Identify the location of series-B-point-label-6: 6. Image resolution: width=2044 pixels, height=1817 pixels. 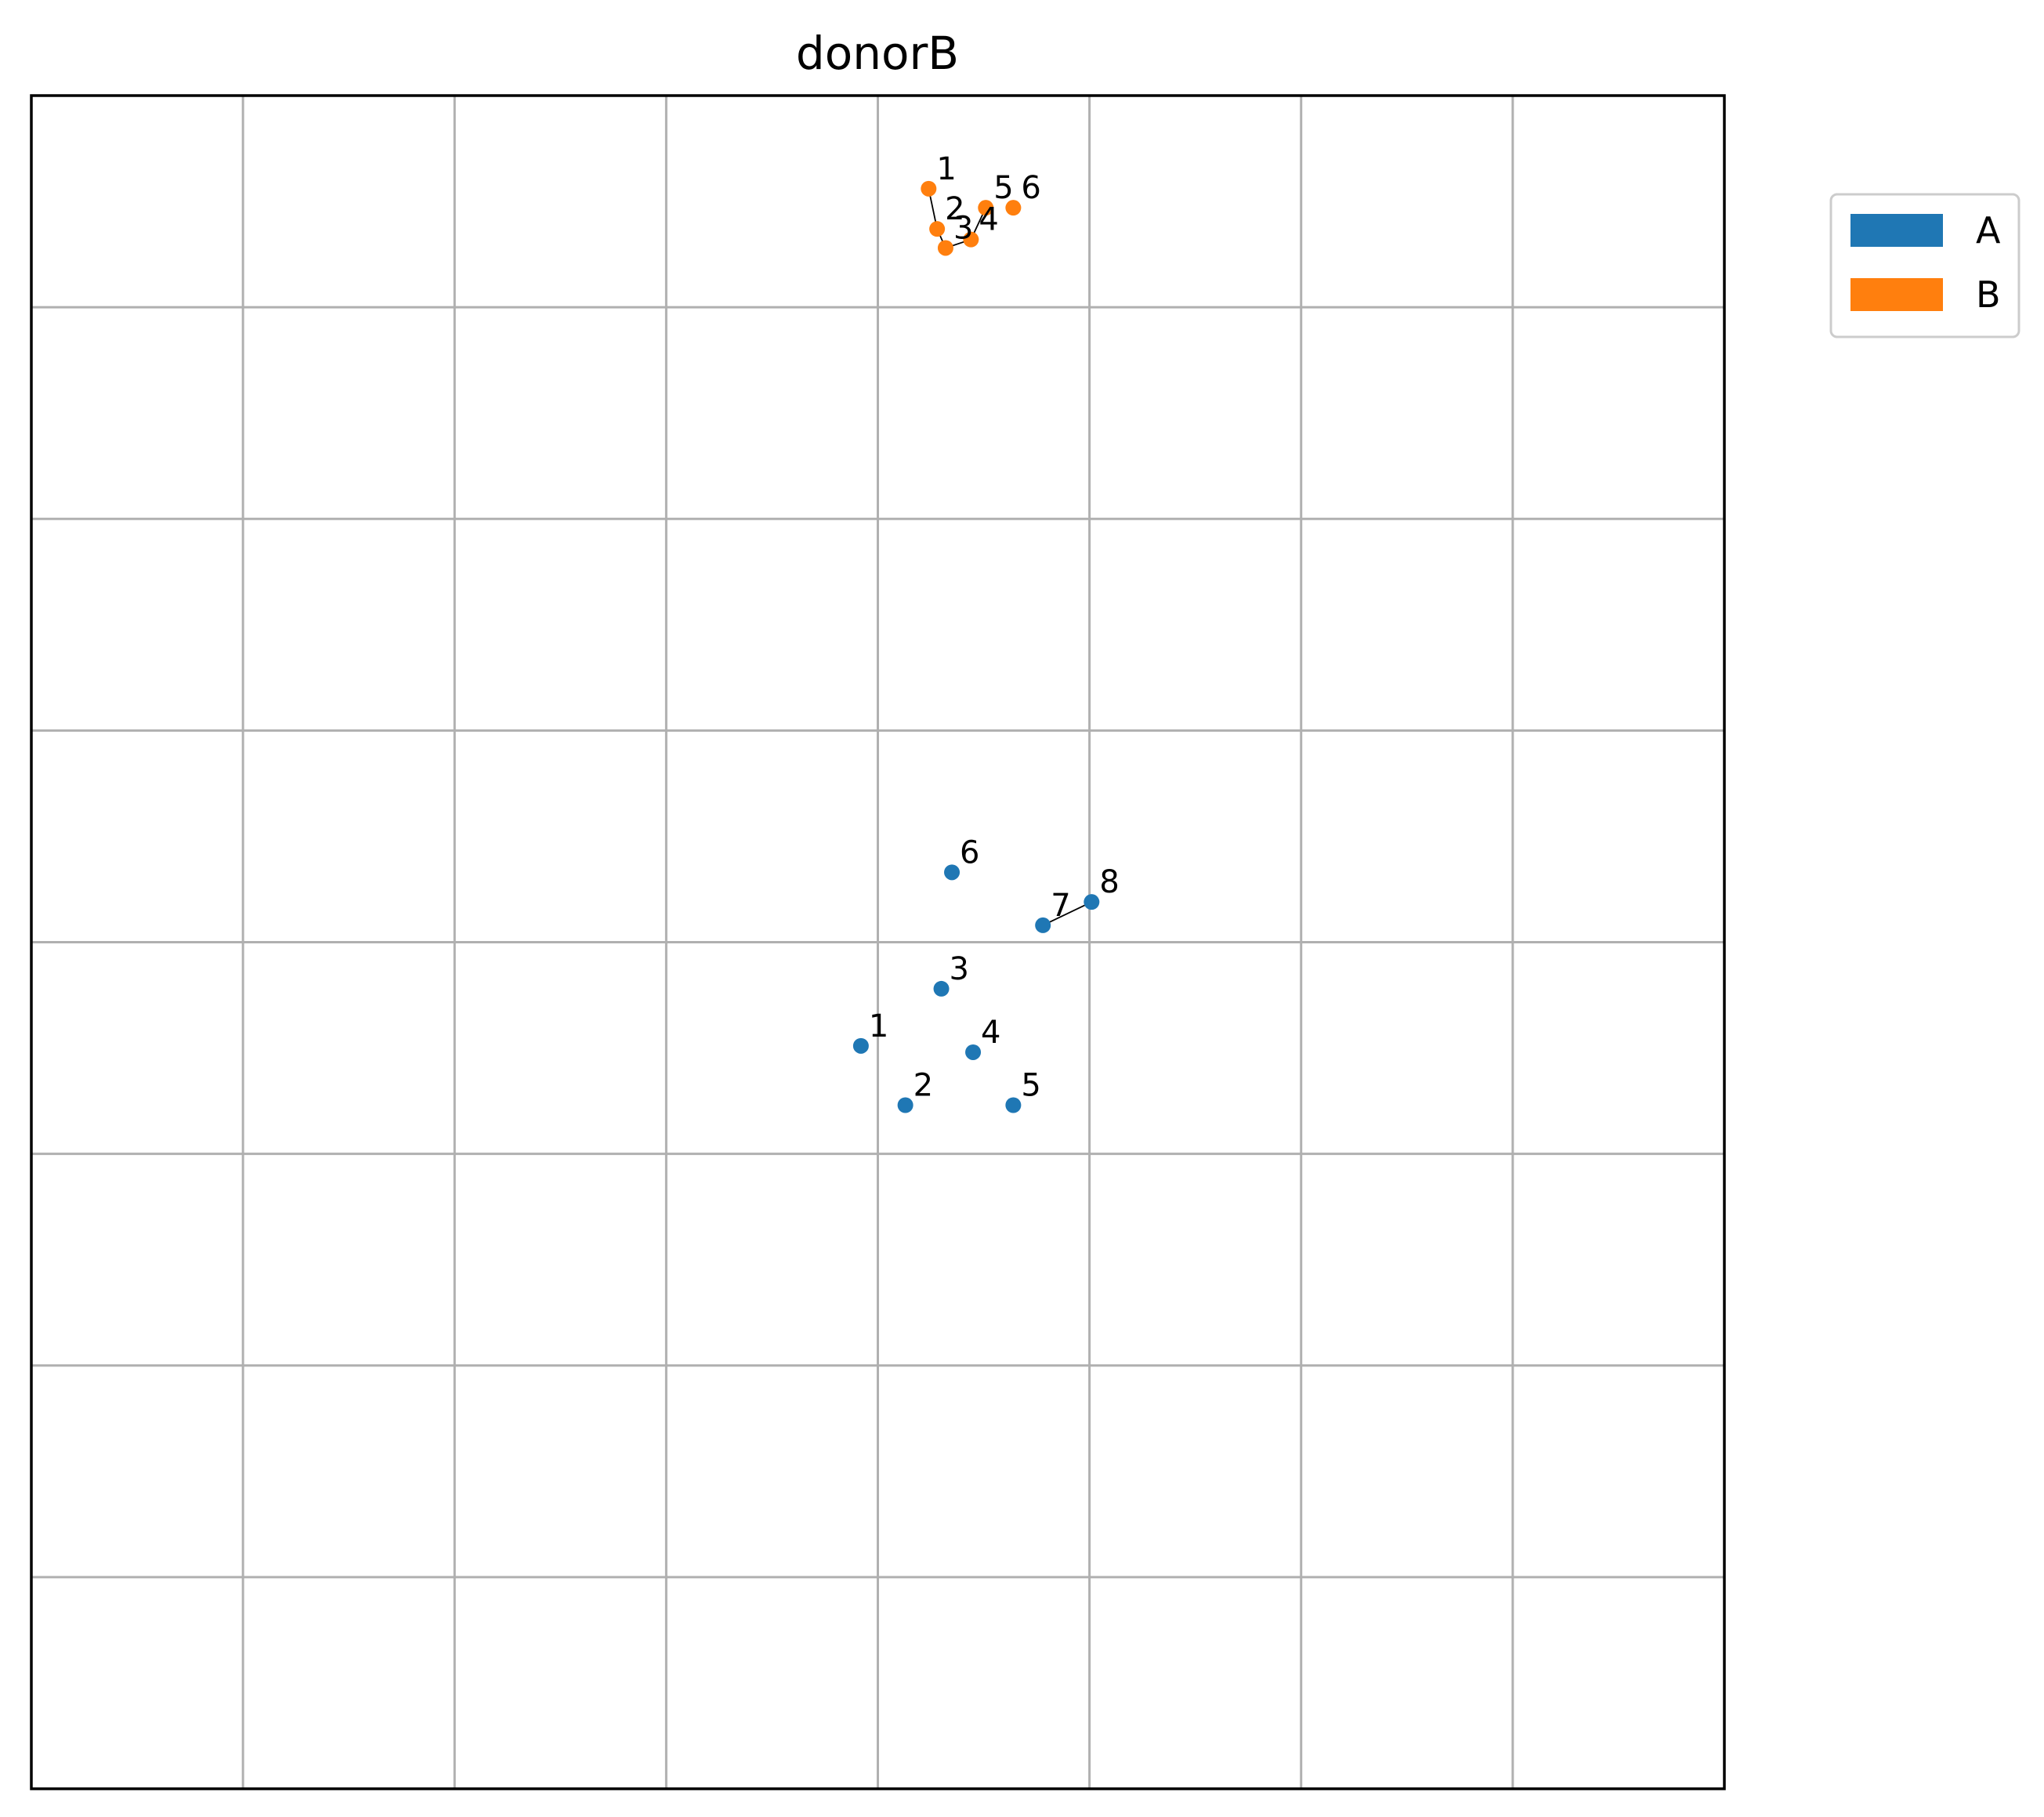
(1030, 188).